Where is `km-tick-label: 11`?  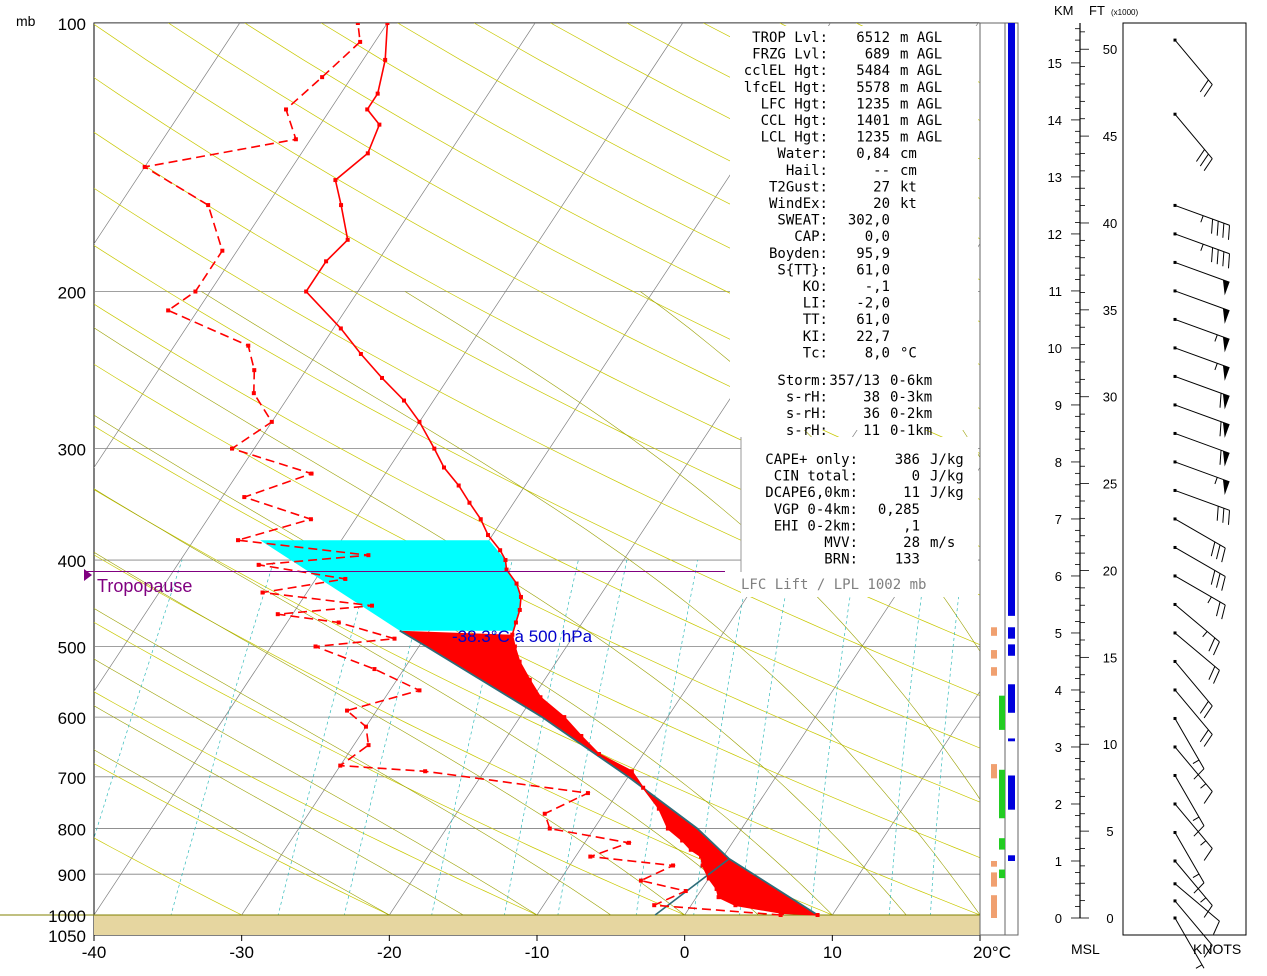 km-tick-label: 11 is located at coordinates (1056, 291).